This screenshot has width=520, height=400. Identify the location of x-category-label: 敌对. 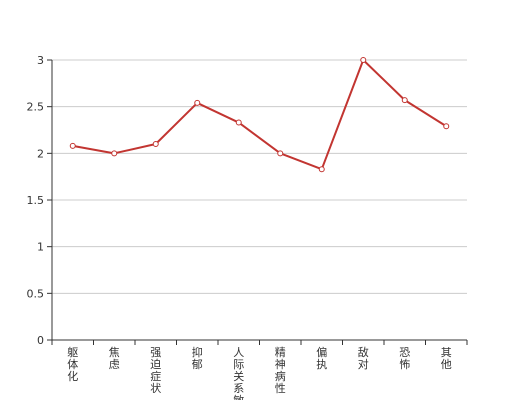
(363, 358).